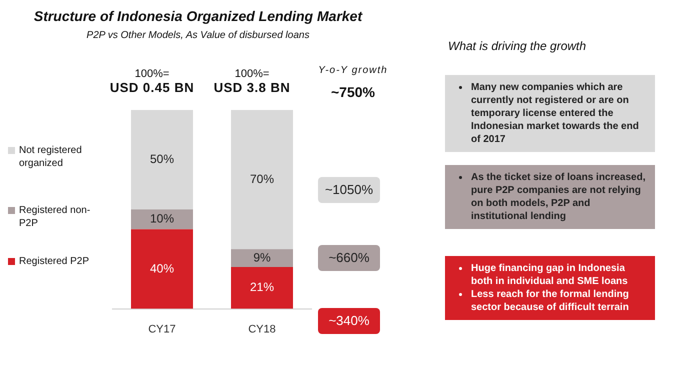  Describe the element at coordinates (353, 70) in the screenshot. I see `text: Y-o-Y growth` at that location.